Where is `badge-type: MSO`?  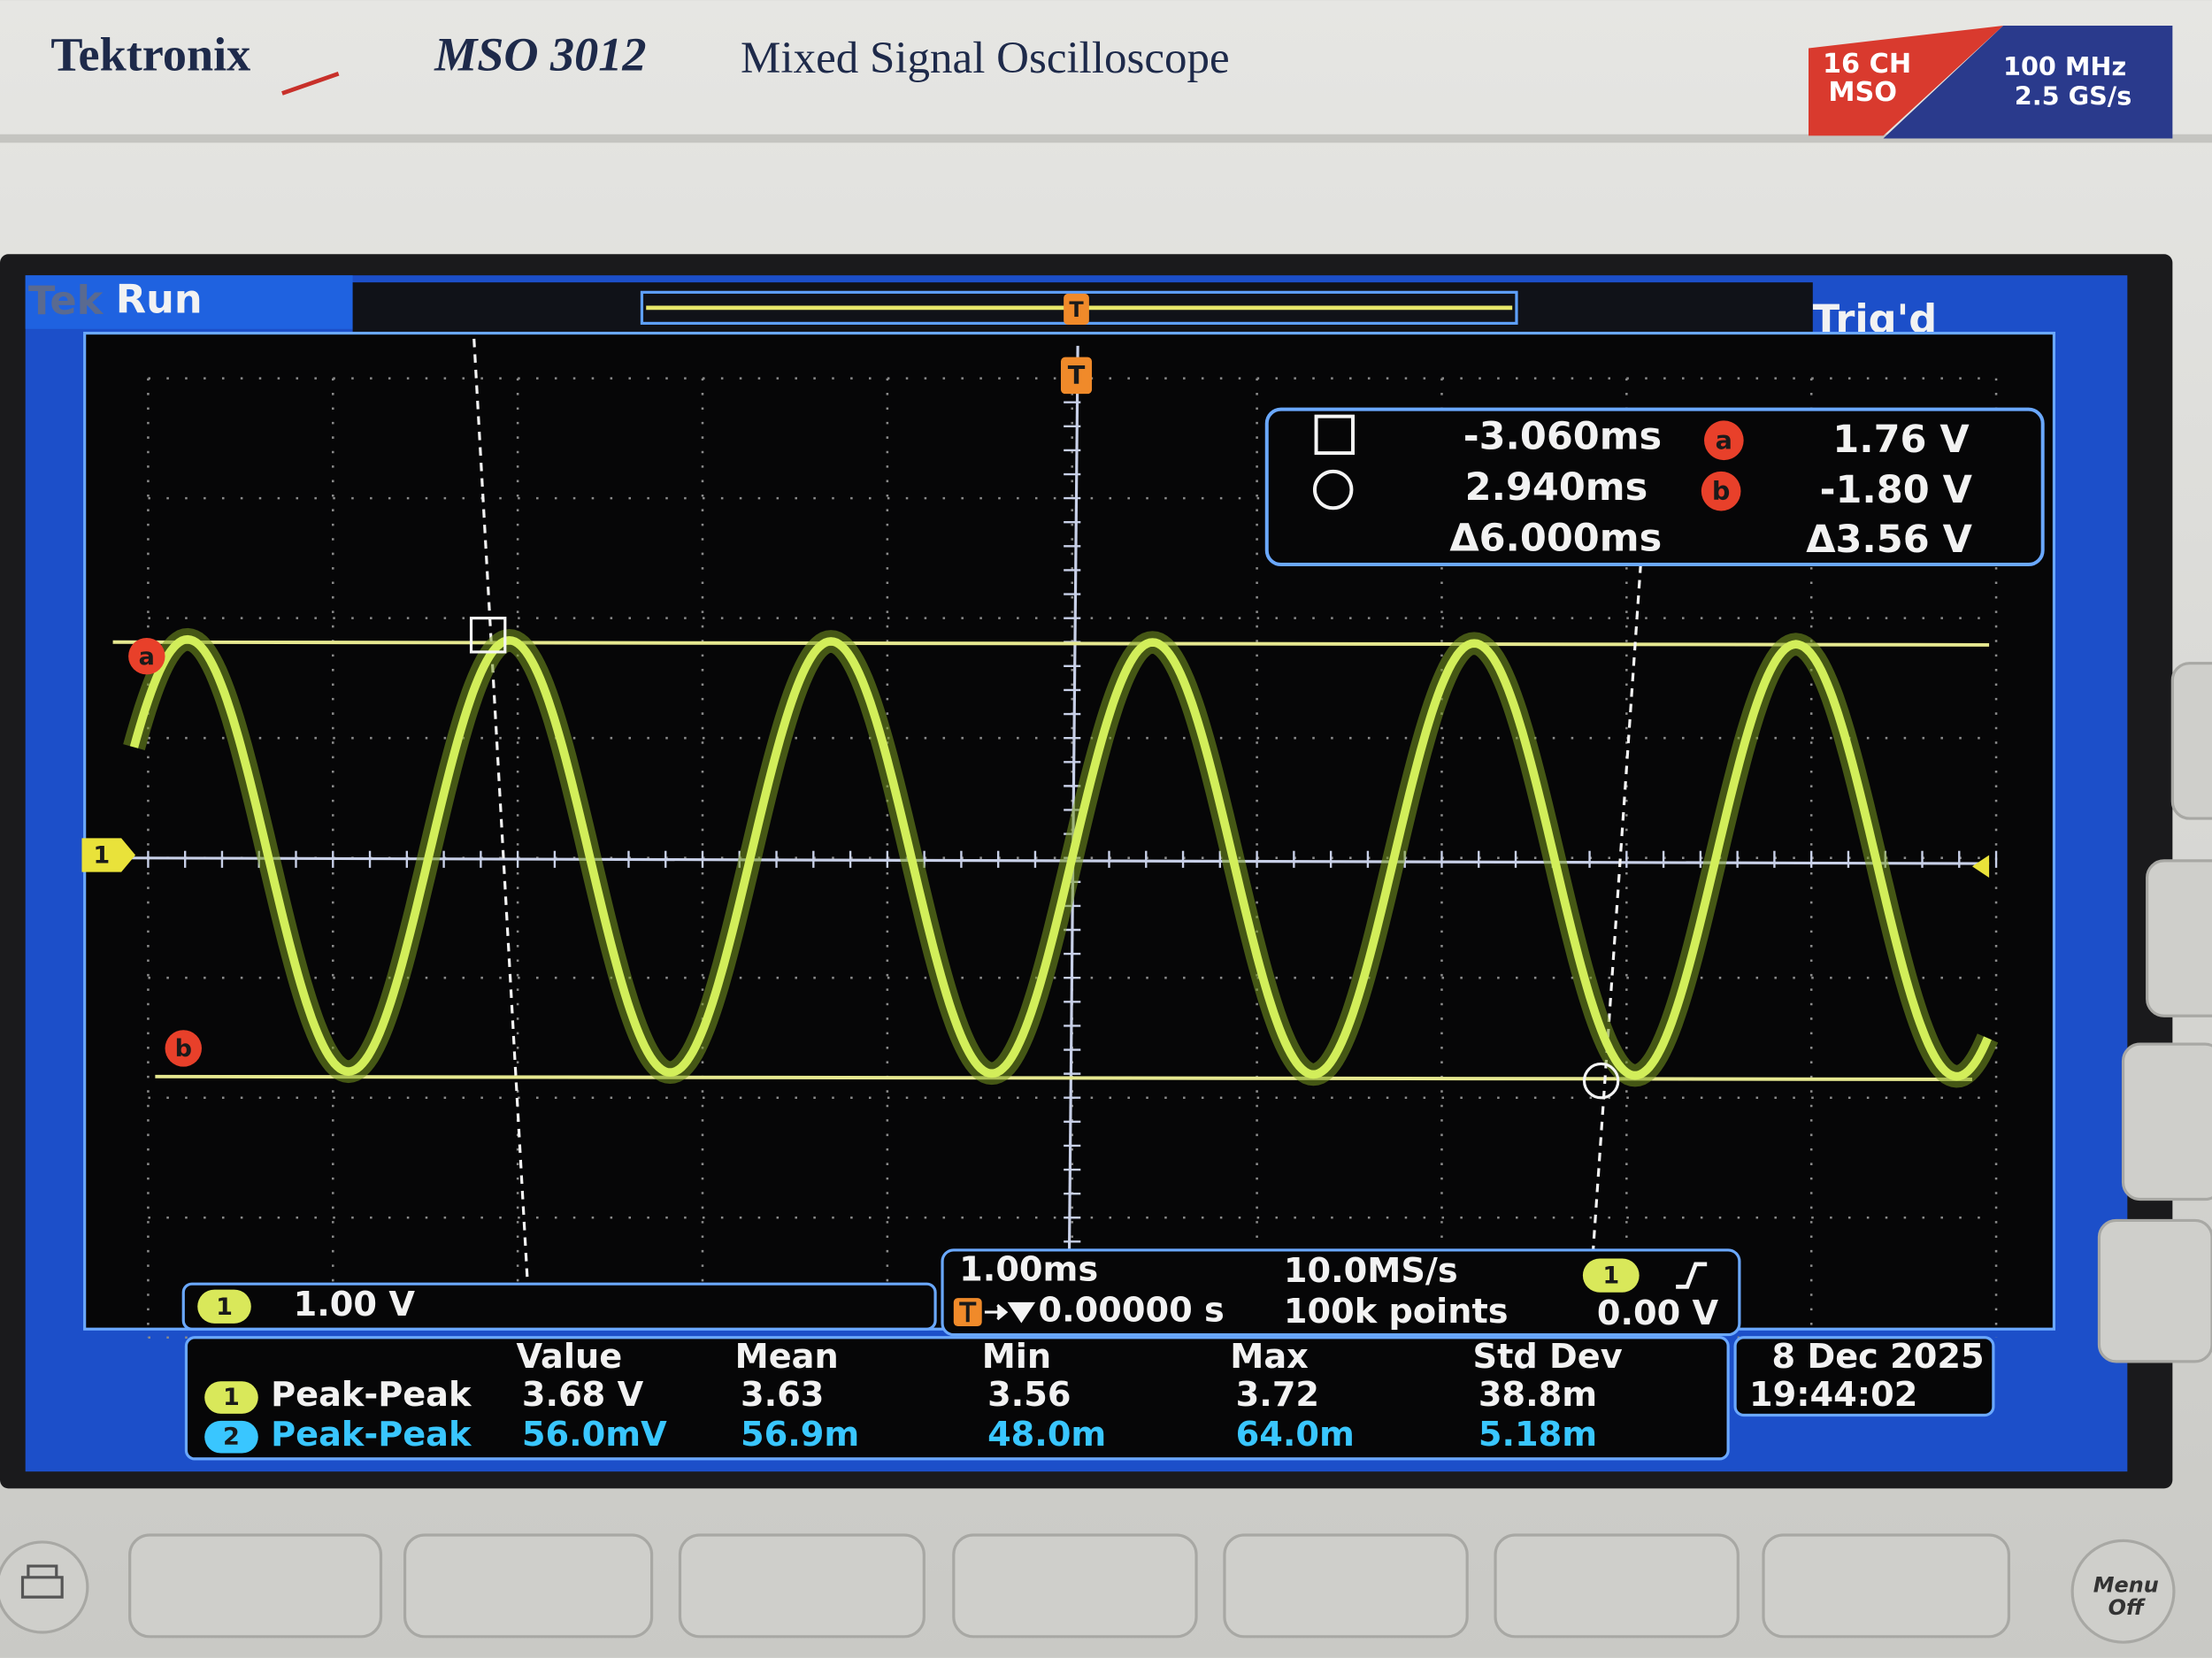 badge-type: MSO is located at coordinates (1862, 92).